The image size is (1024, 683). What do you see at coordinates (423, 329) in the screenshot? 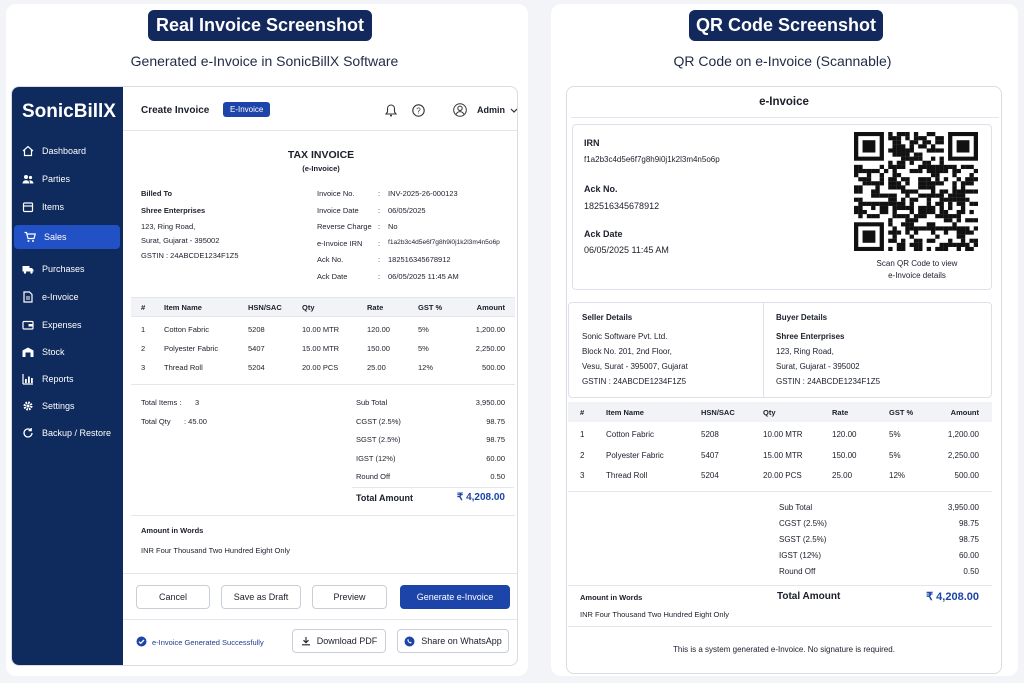
I see `table-cell: 5%` at bounding box center [423, 329].